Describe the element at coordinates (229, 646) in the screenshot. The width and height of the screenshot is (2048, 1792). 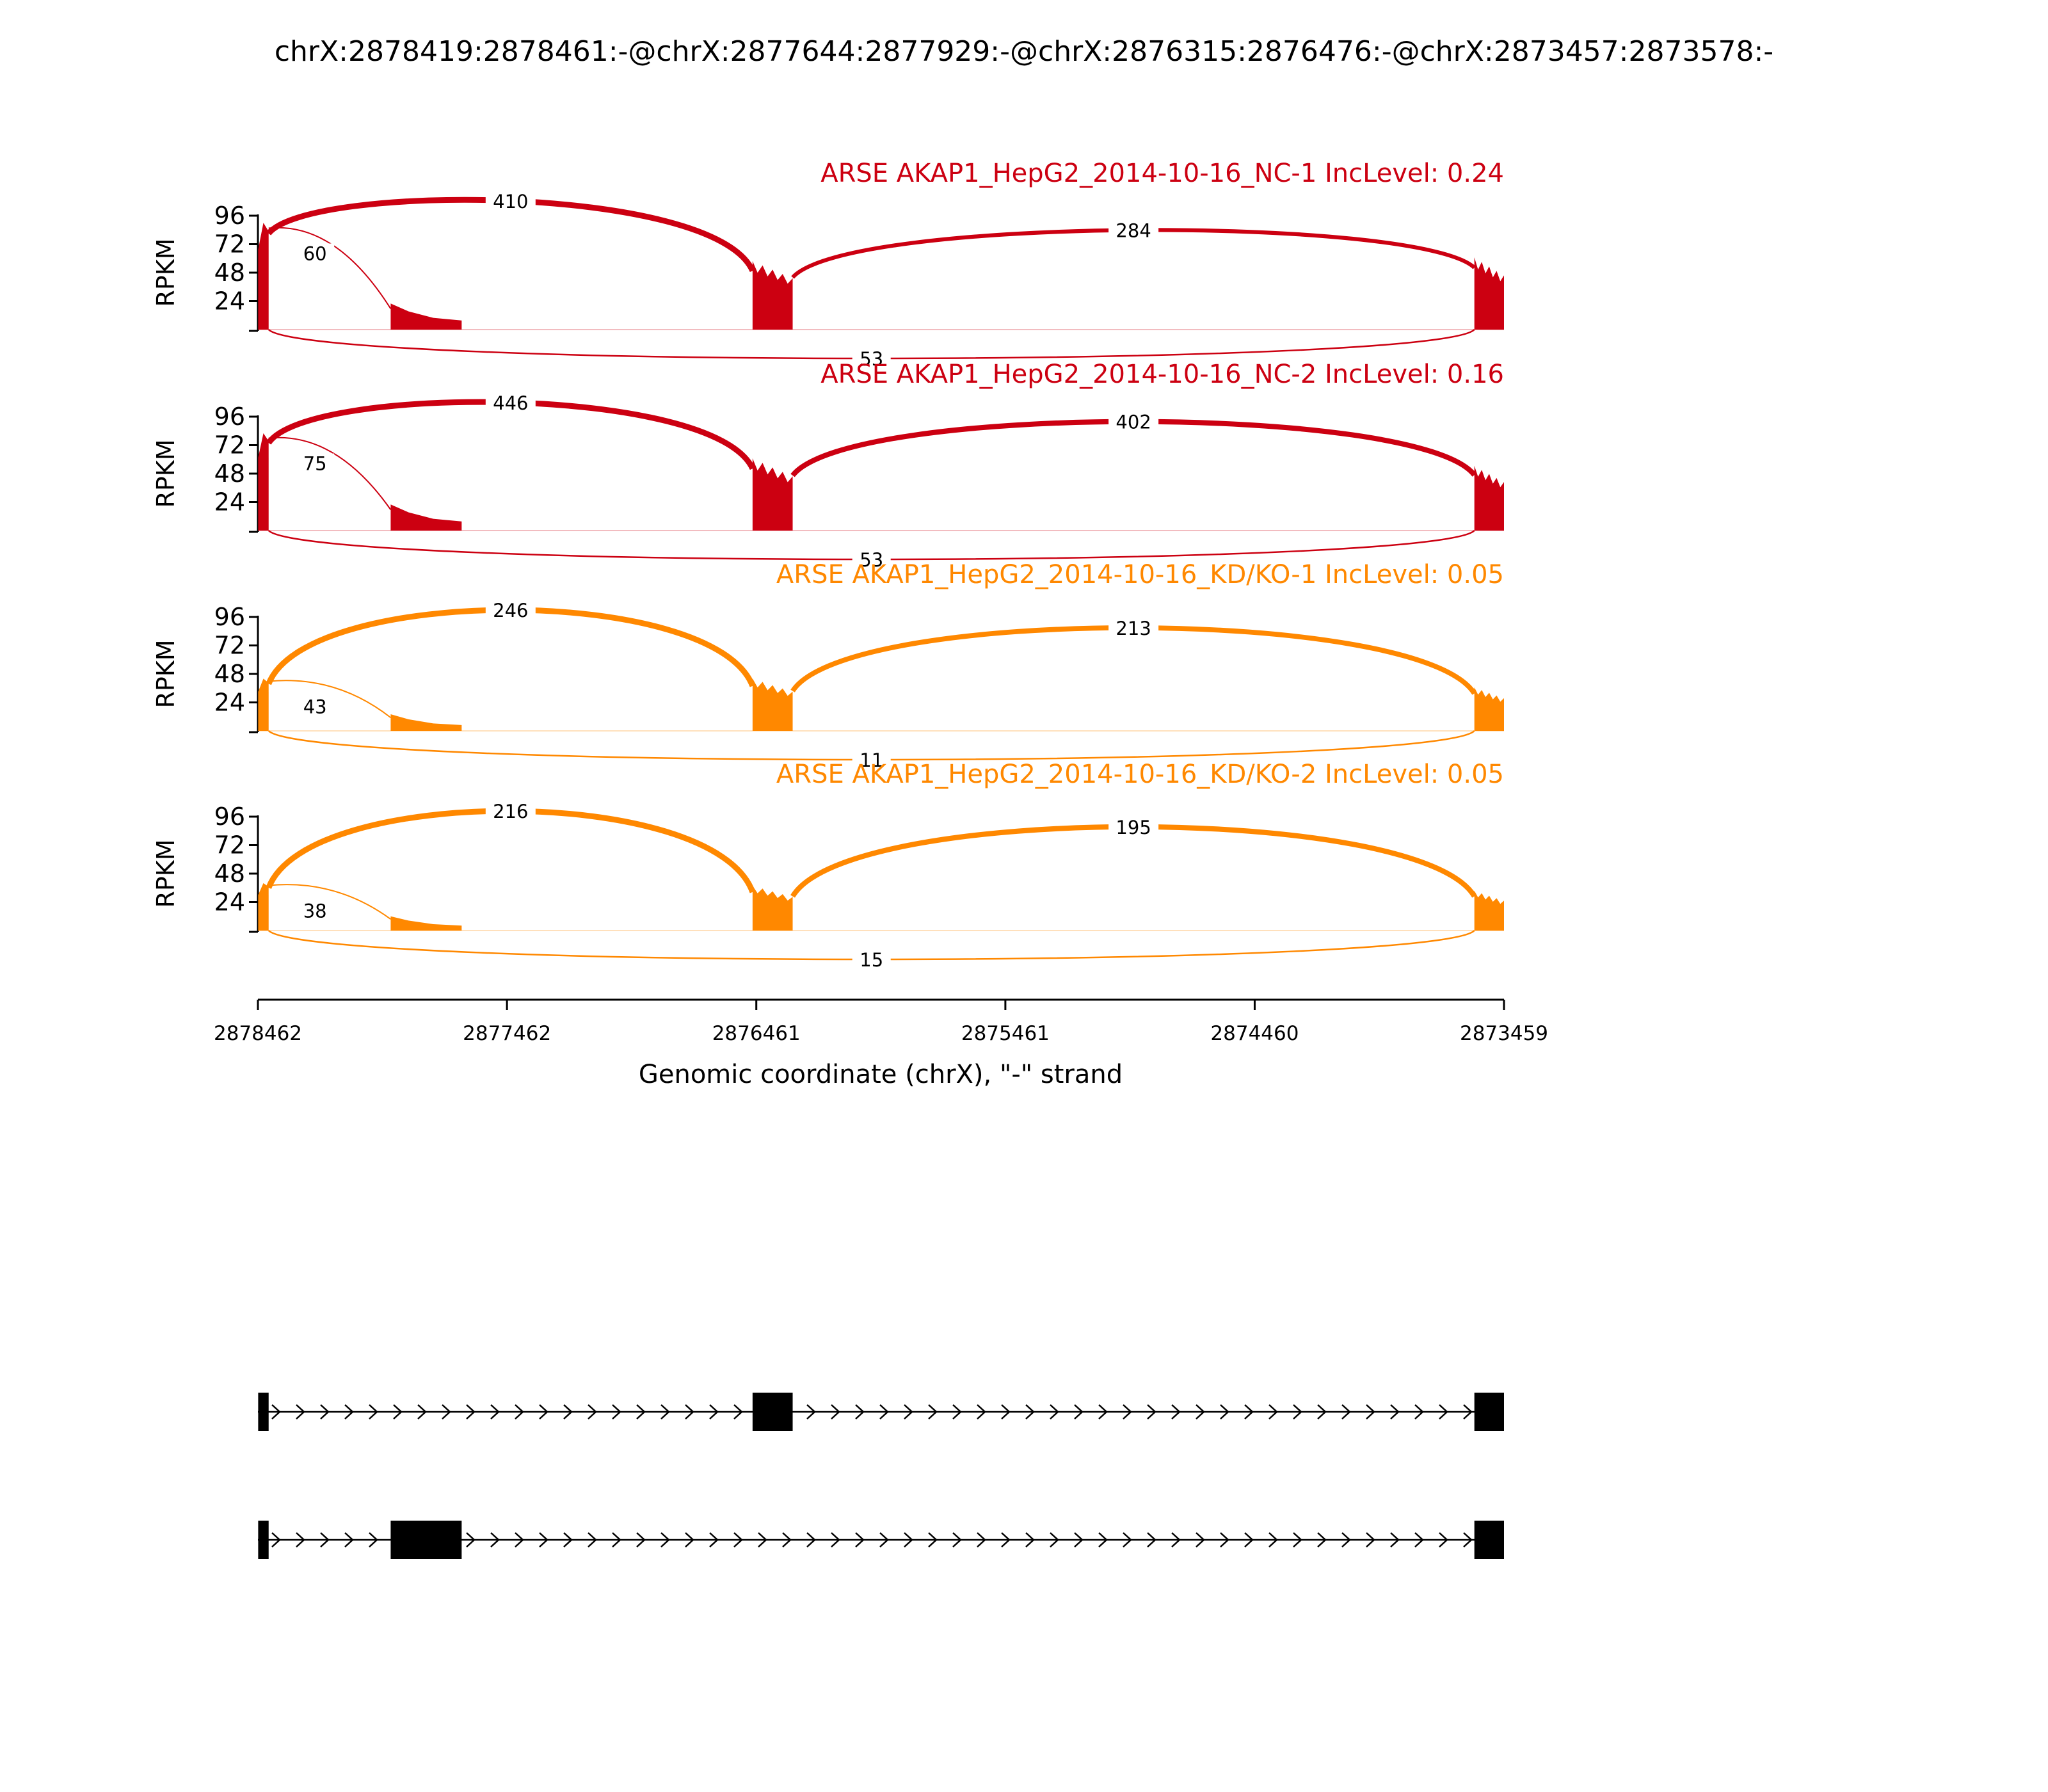
I see `y-tick-label: 72` at that location.